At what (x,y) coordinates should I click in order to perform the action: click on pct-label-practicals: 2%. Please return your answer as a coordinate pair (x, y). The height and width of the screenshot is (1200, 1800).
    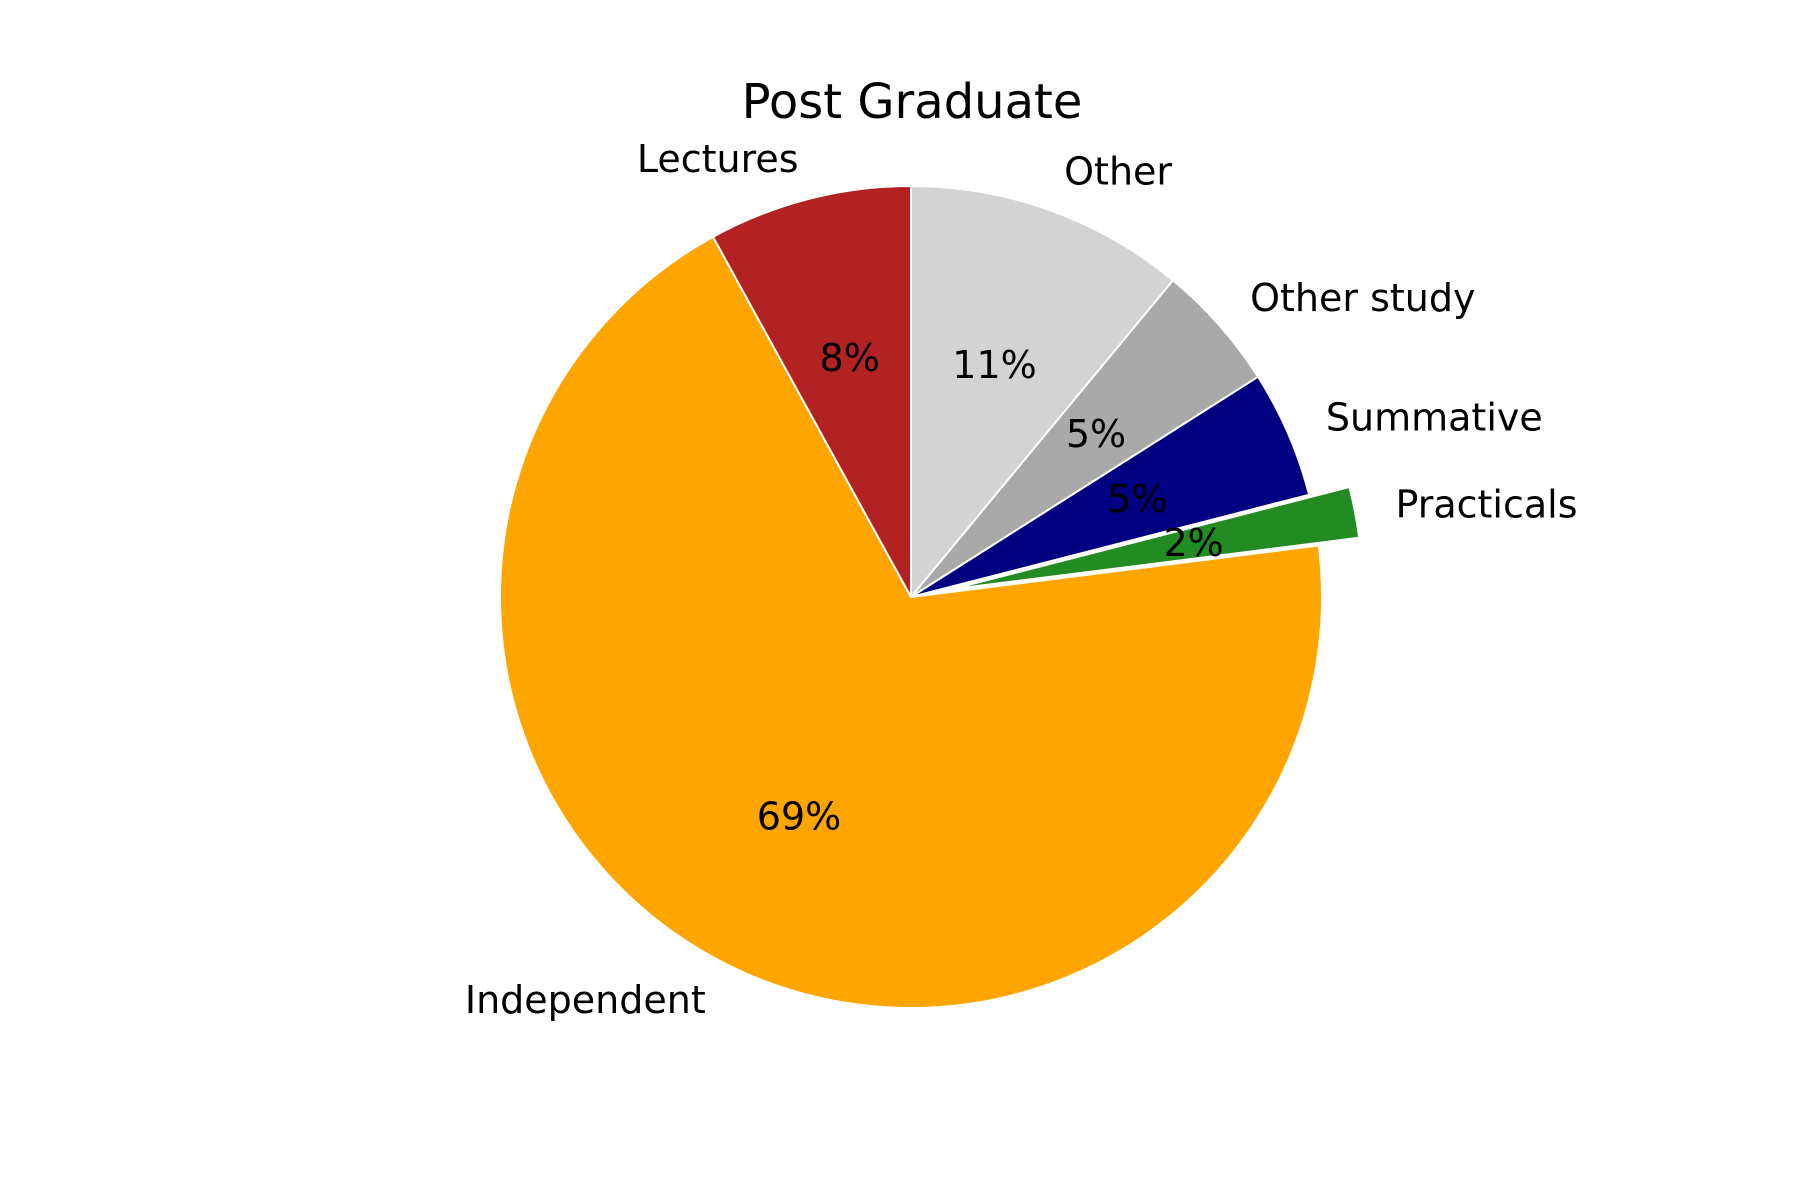
    Looking at the image, I should click on (1193, 543).